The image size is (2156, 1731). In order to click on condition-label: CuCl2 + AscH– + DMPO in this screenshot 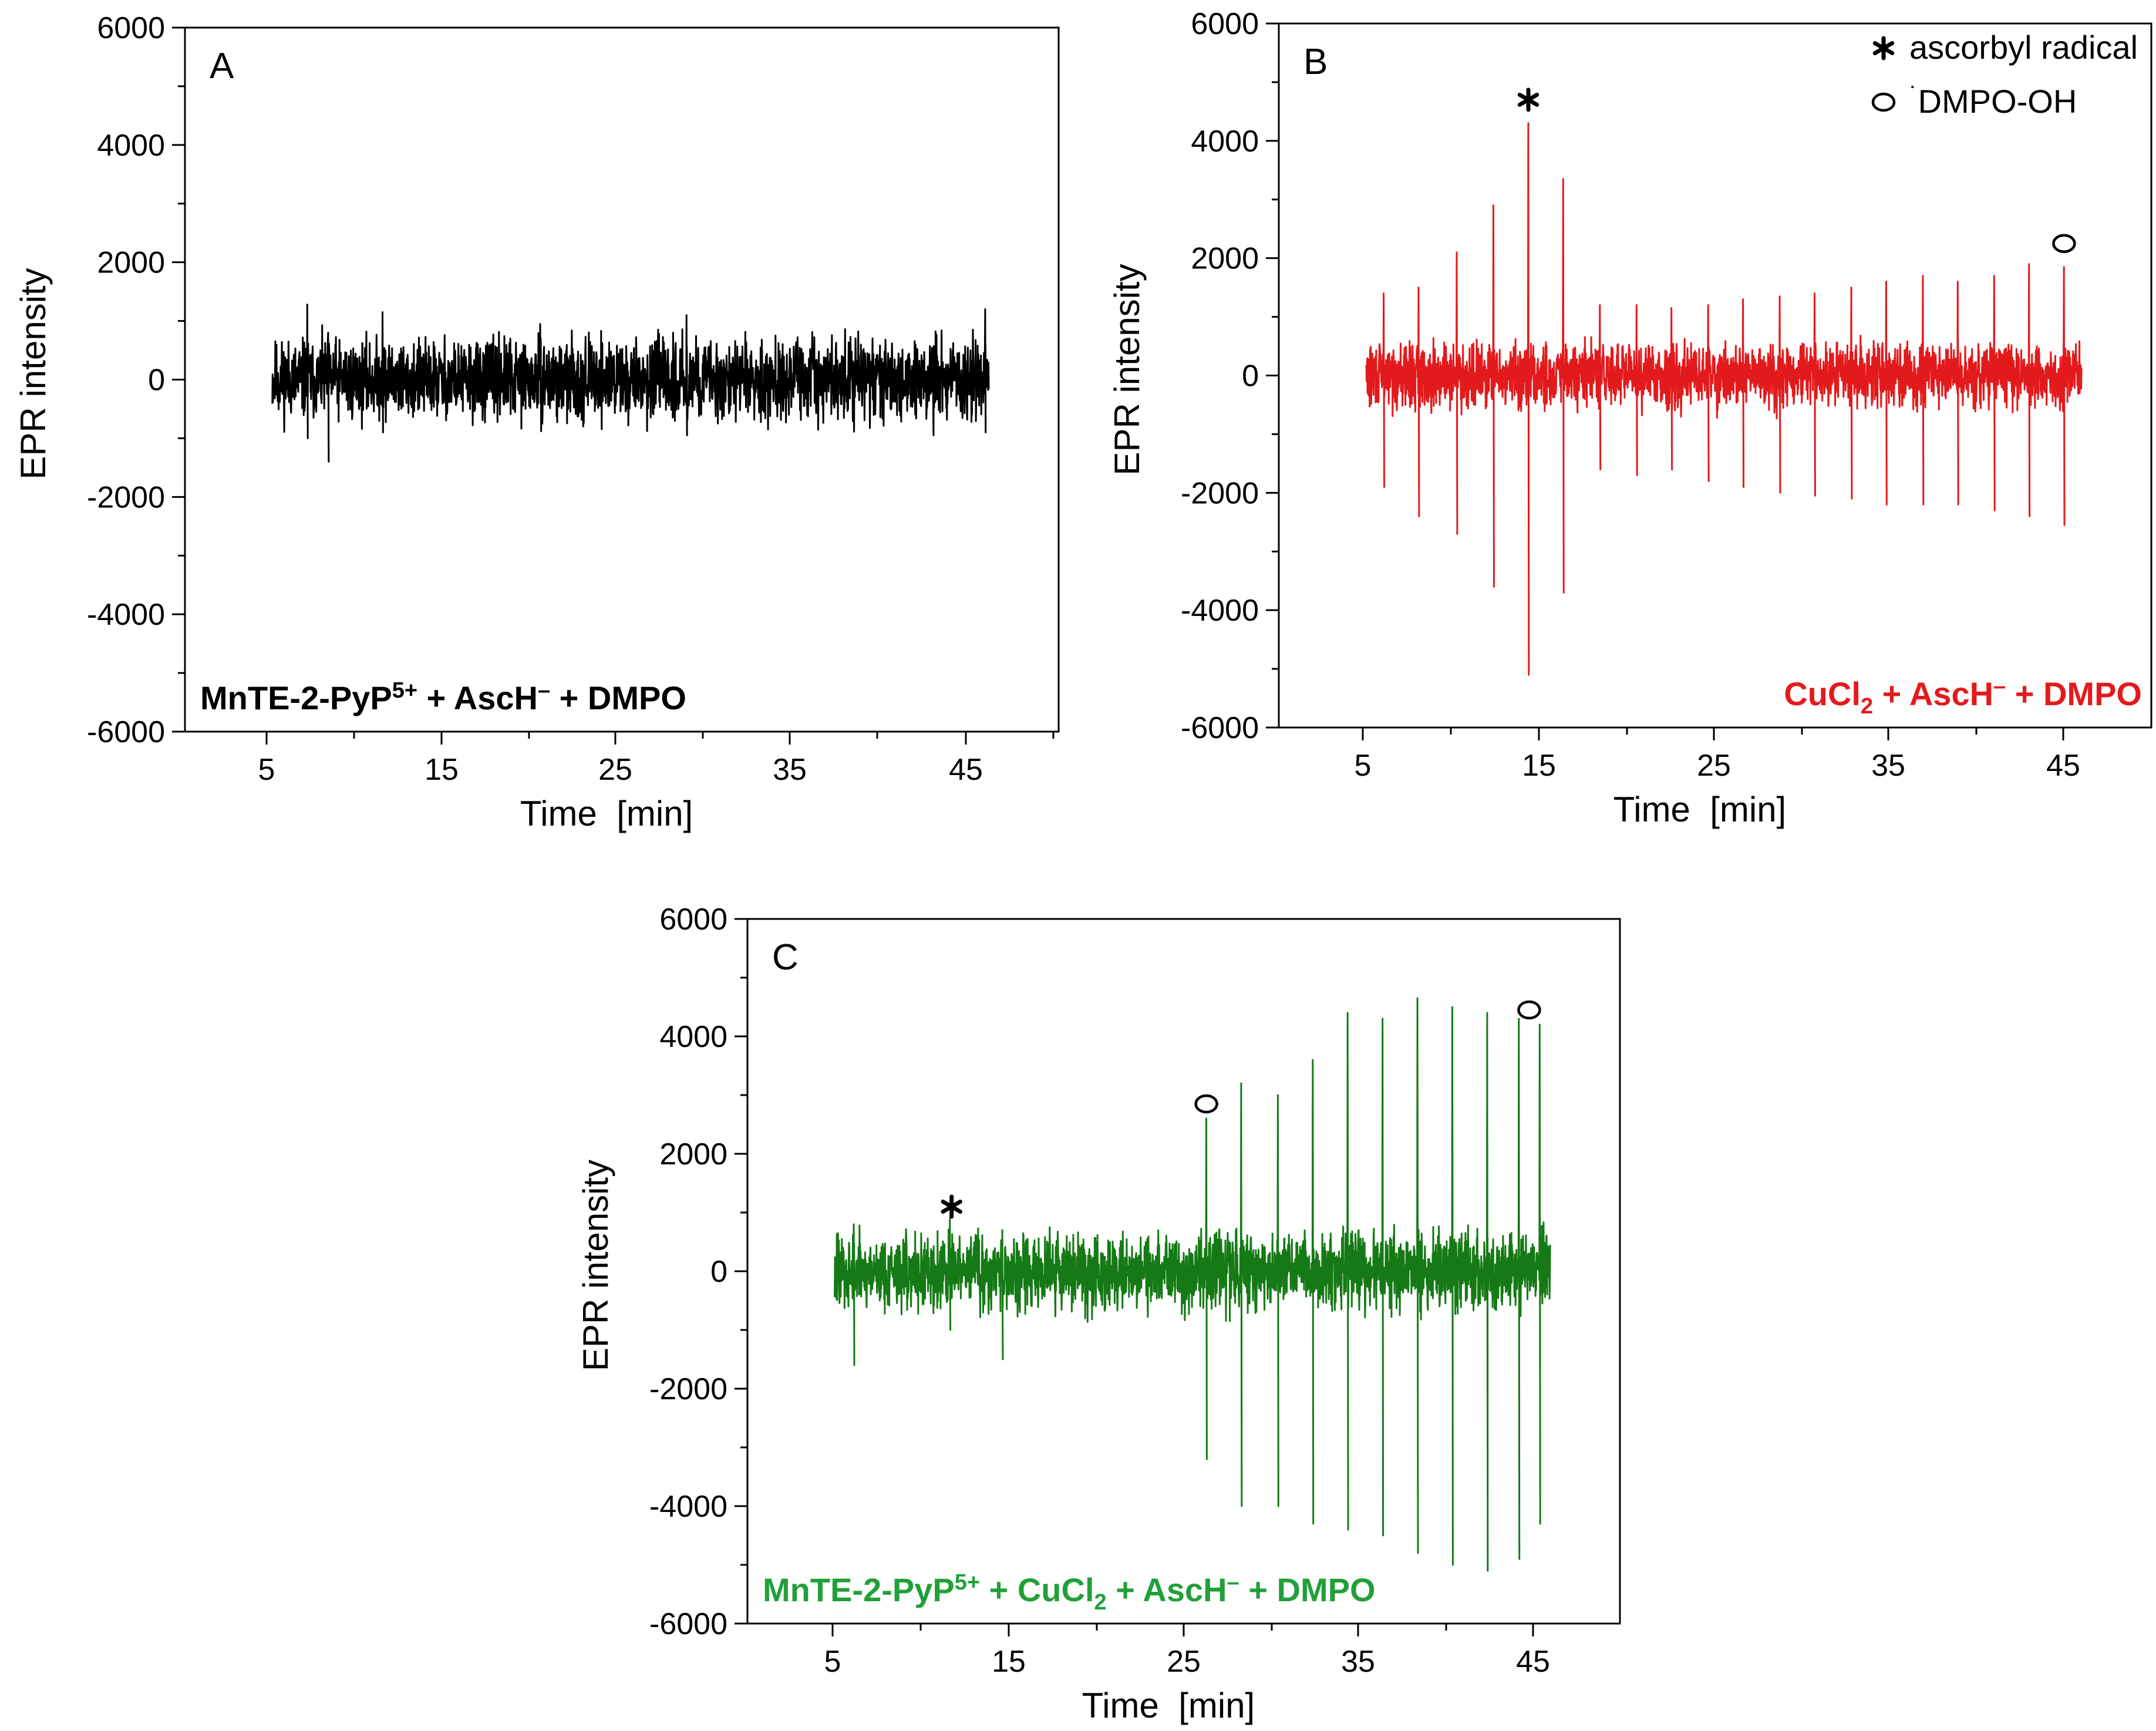, I will do `click(1963, 696)`.